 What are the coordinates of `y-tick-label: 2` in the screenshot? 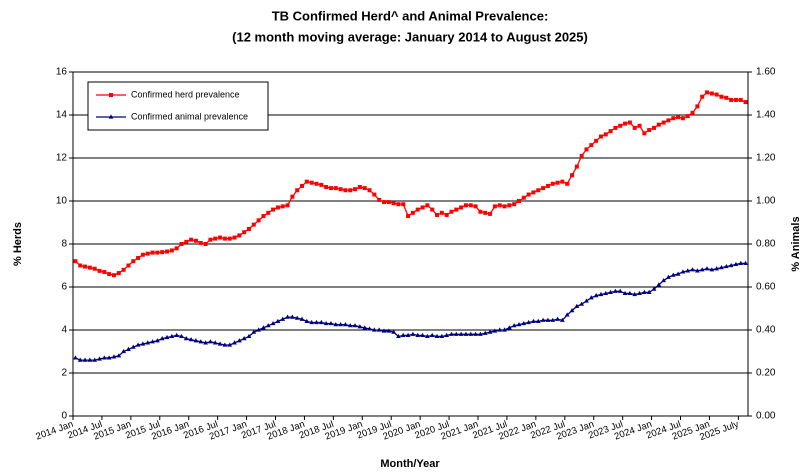 It's located at (64, 373).